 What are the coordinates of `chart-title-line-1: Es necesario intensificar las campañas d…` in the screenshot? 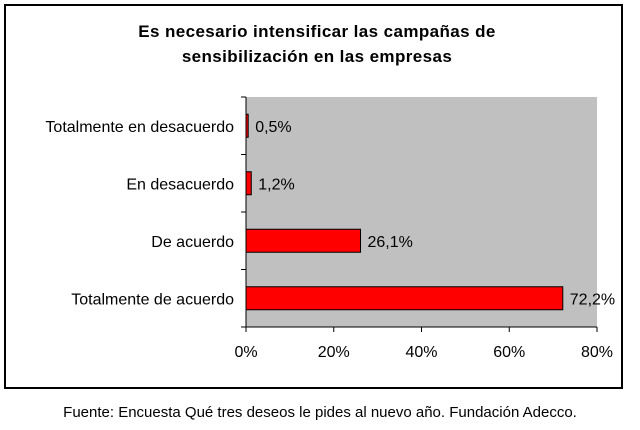 It's located at (317, 31).